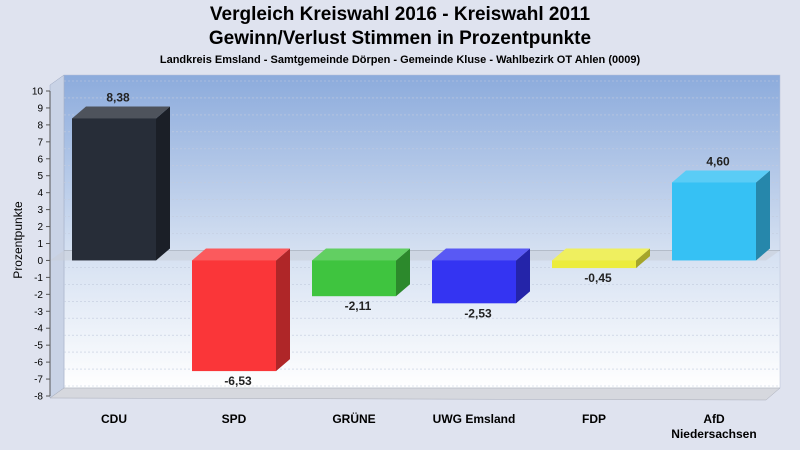  Describe the element at coordinates (38, 295) in the screenshot. I see `y-tick-label: -2` at that location.